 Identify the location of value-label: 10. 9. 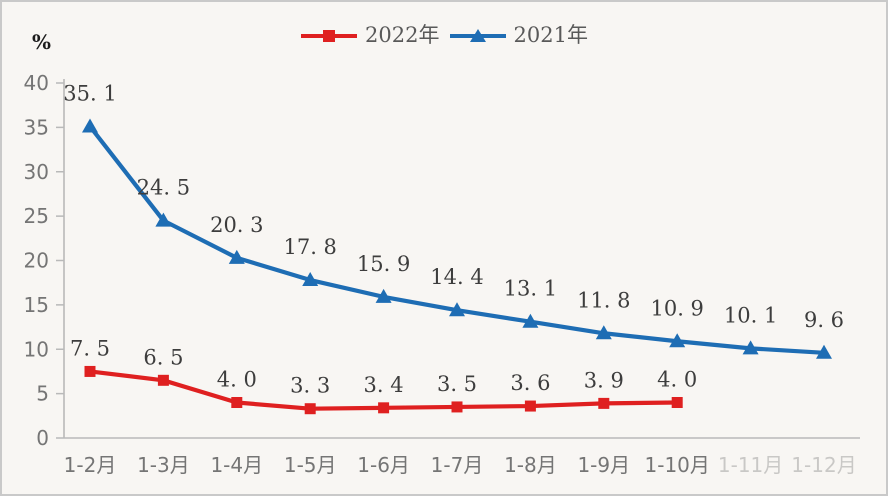
(676, 308).